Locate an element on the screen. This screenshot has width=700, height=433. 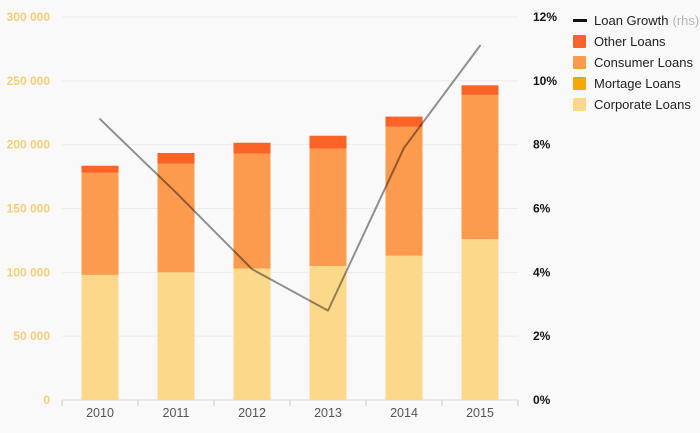
x-axis-category-label: 2015 is located at coordinates (480, 413).